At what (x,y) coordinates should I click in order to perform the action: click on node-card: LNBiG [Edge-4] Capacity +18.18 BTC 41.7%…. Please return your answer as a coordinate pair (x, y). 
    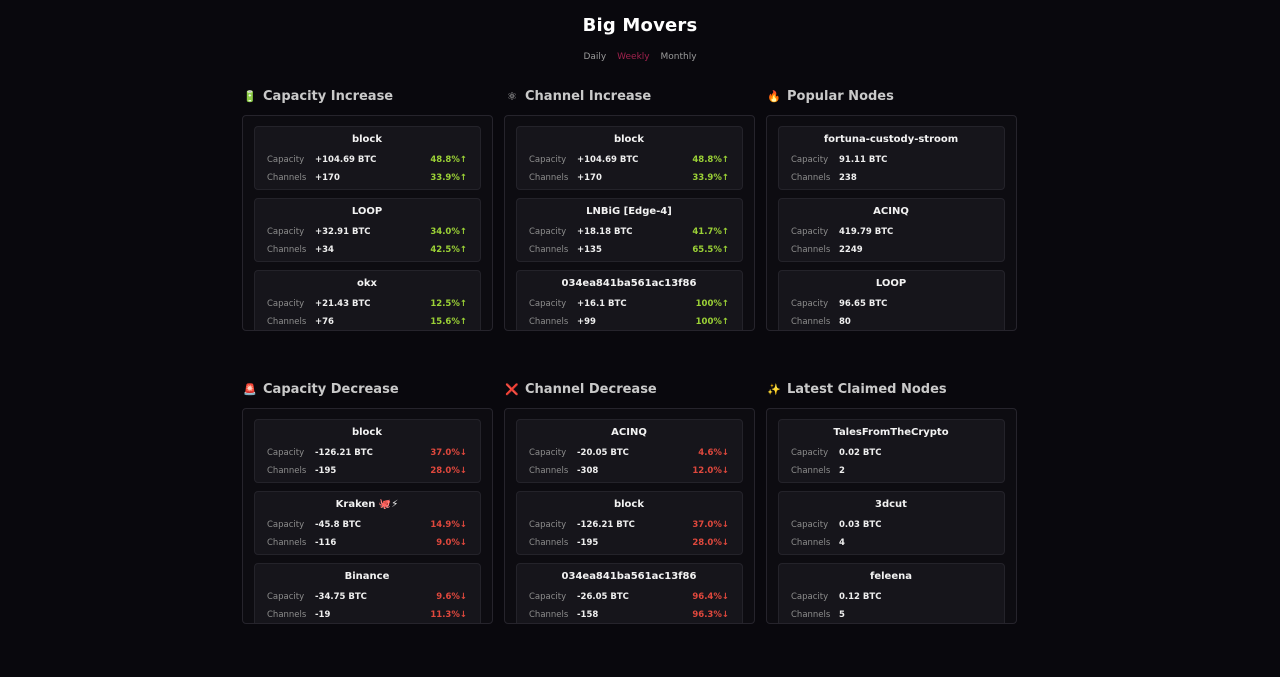
    Looking at the image, I should click on (629, 230).